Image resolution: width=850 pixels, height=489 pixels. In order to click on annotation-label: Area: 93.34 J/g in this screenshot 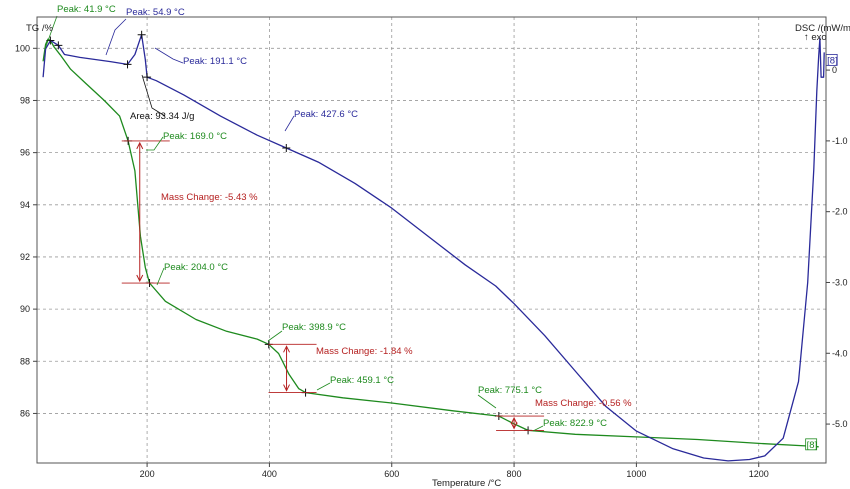, I will do `click(162, 116)`.